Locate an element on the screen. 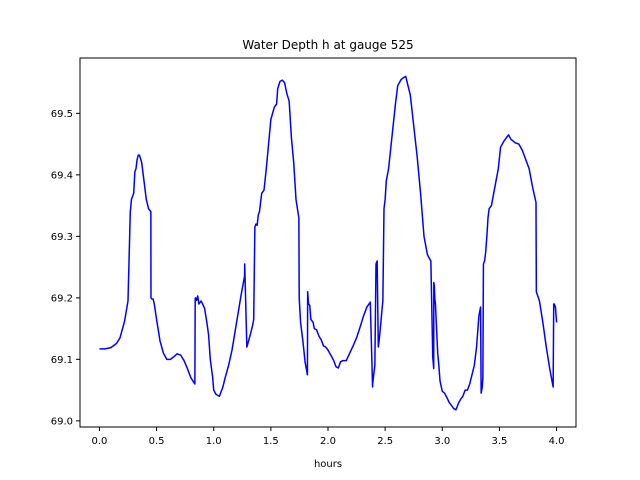 This screenshot has height=480, width=640. x-ticks: 0.0 0.5 1.0 1.5 2.0 2.5 3.0 3.5 4.0 is located at coordinates (328, 437).